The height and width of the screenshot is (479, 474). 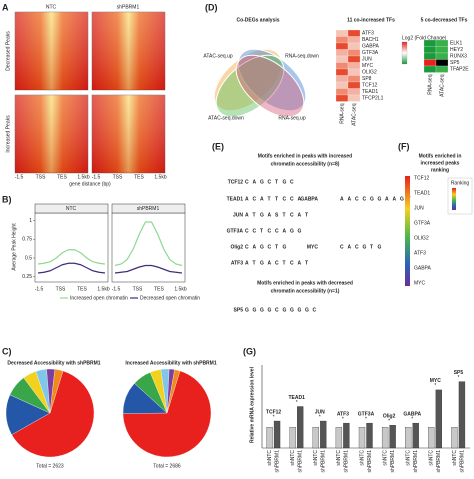 I want to click on label: GTF3A, so click(x=370, y=53).